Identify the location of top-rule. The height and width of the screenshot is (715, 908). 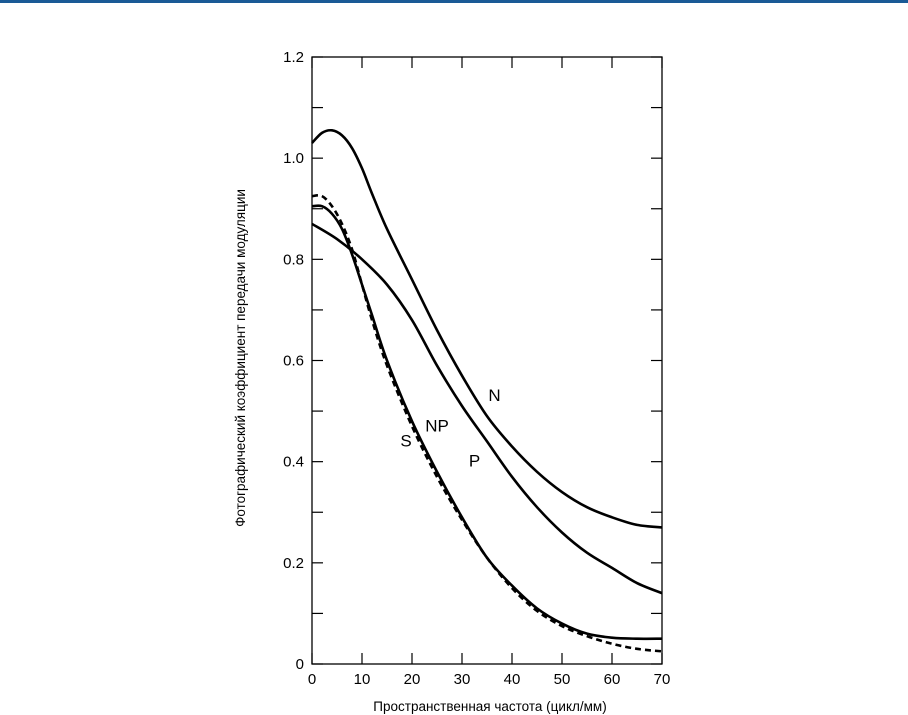
(454, 1).